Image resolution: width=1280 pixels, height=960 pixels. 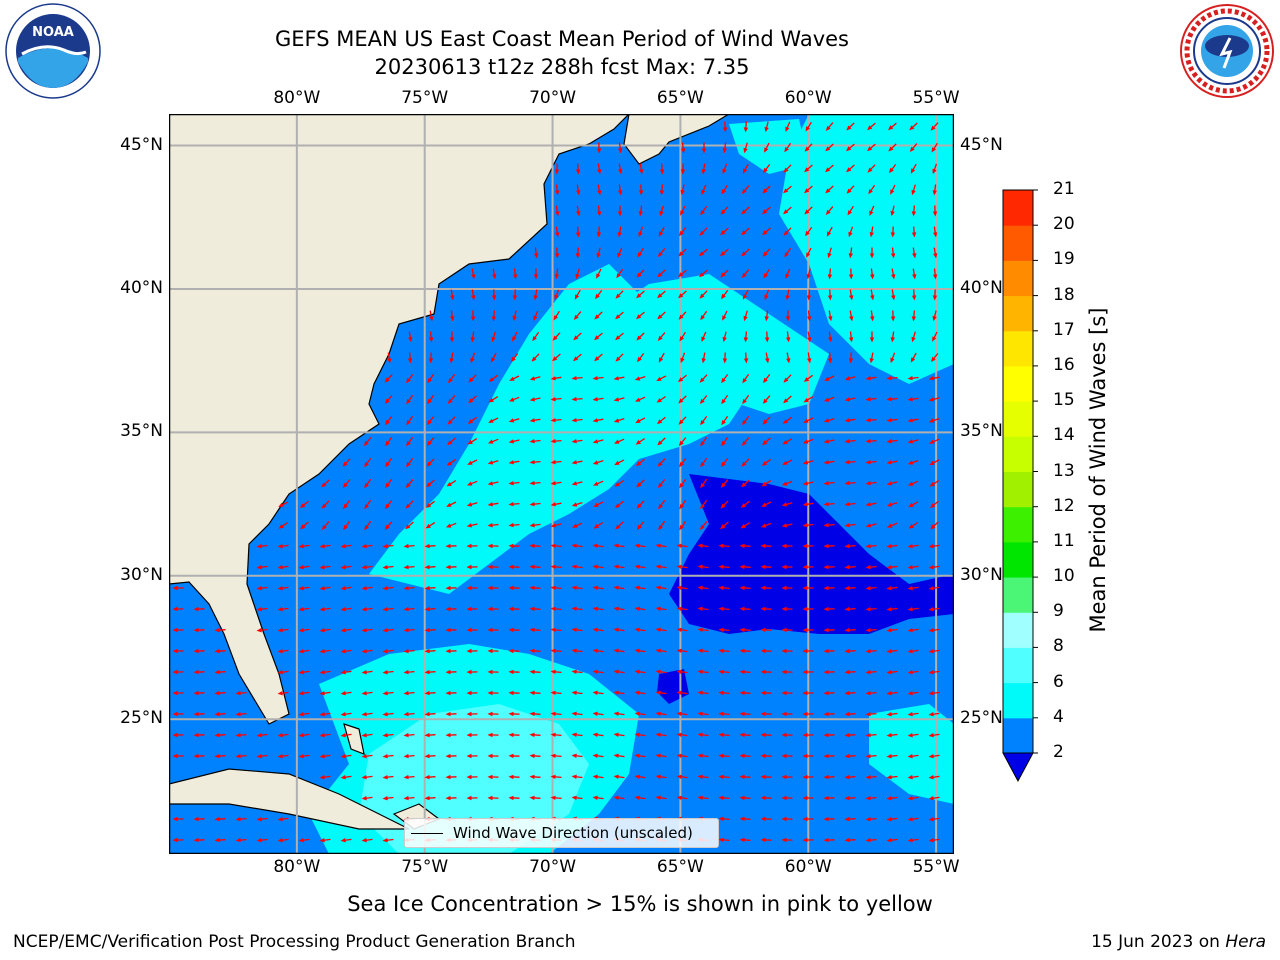 I want to click on longitude-label: 65°W, so click(x=680, y=867).